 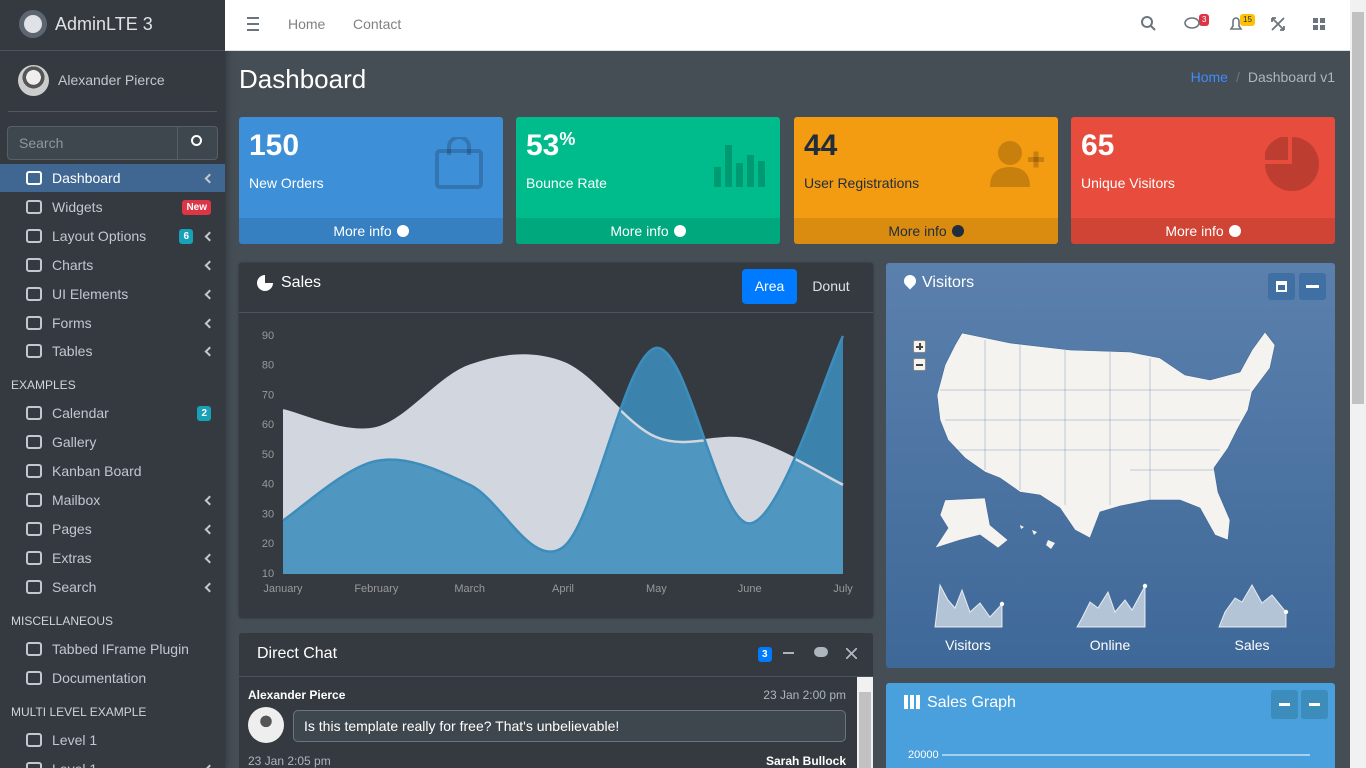 I want to click on button: Donut, so click(x=831, y=286).